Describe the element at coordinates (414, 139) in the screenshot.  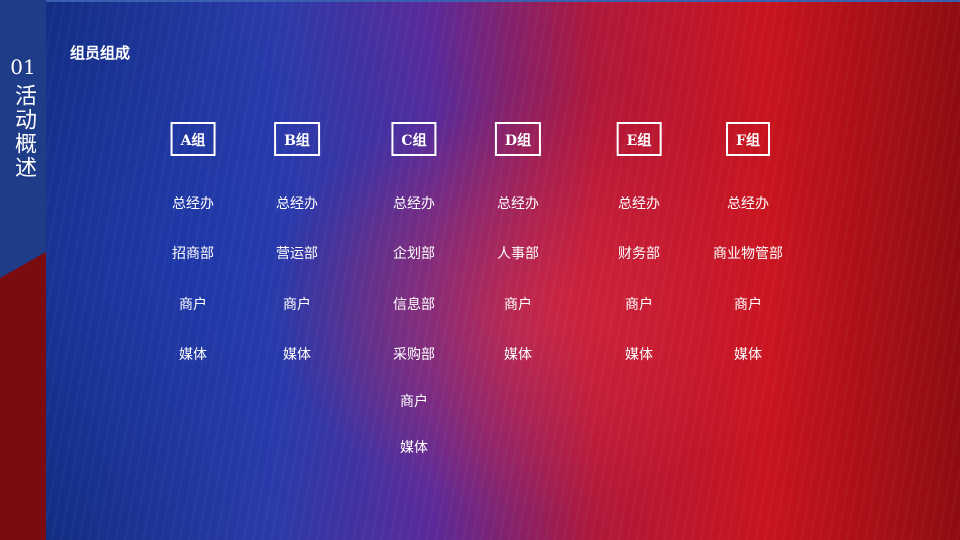
I see `group-label: C组` at that location.